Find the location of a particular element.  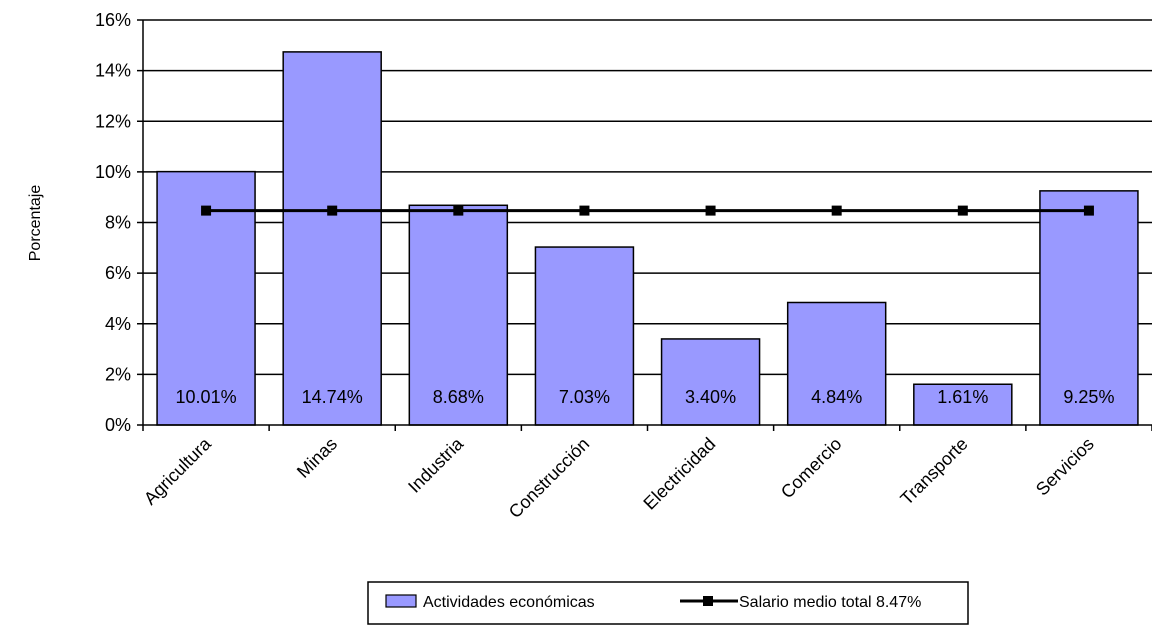

data-label: 4.84% is located at coordinates (836, 397).